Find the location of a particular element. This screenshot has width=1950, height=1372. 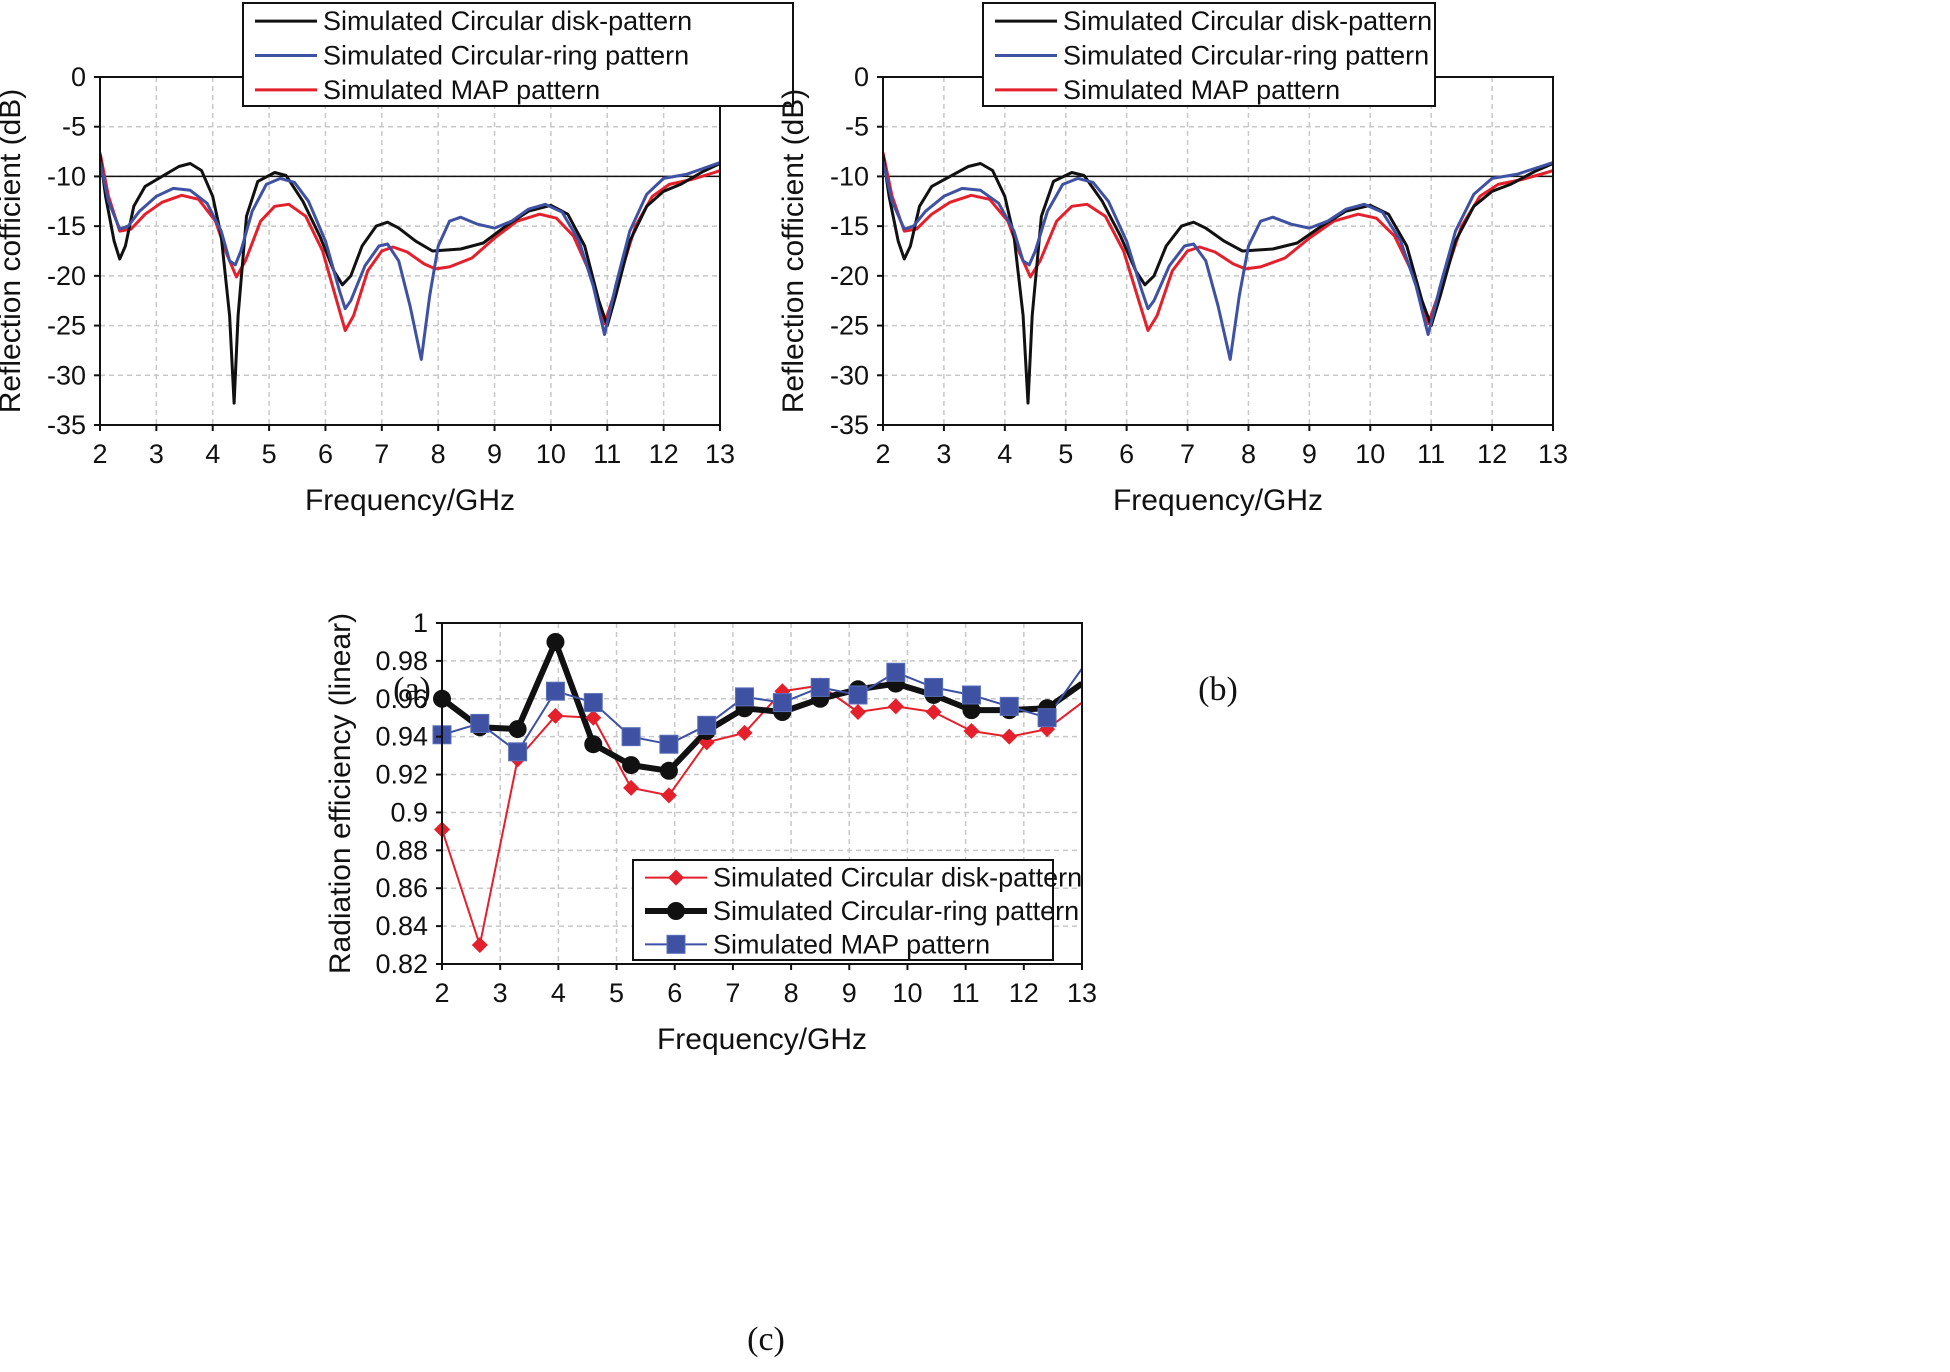

panel-caption: (c) is located at coordinates (766, 1339).